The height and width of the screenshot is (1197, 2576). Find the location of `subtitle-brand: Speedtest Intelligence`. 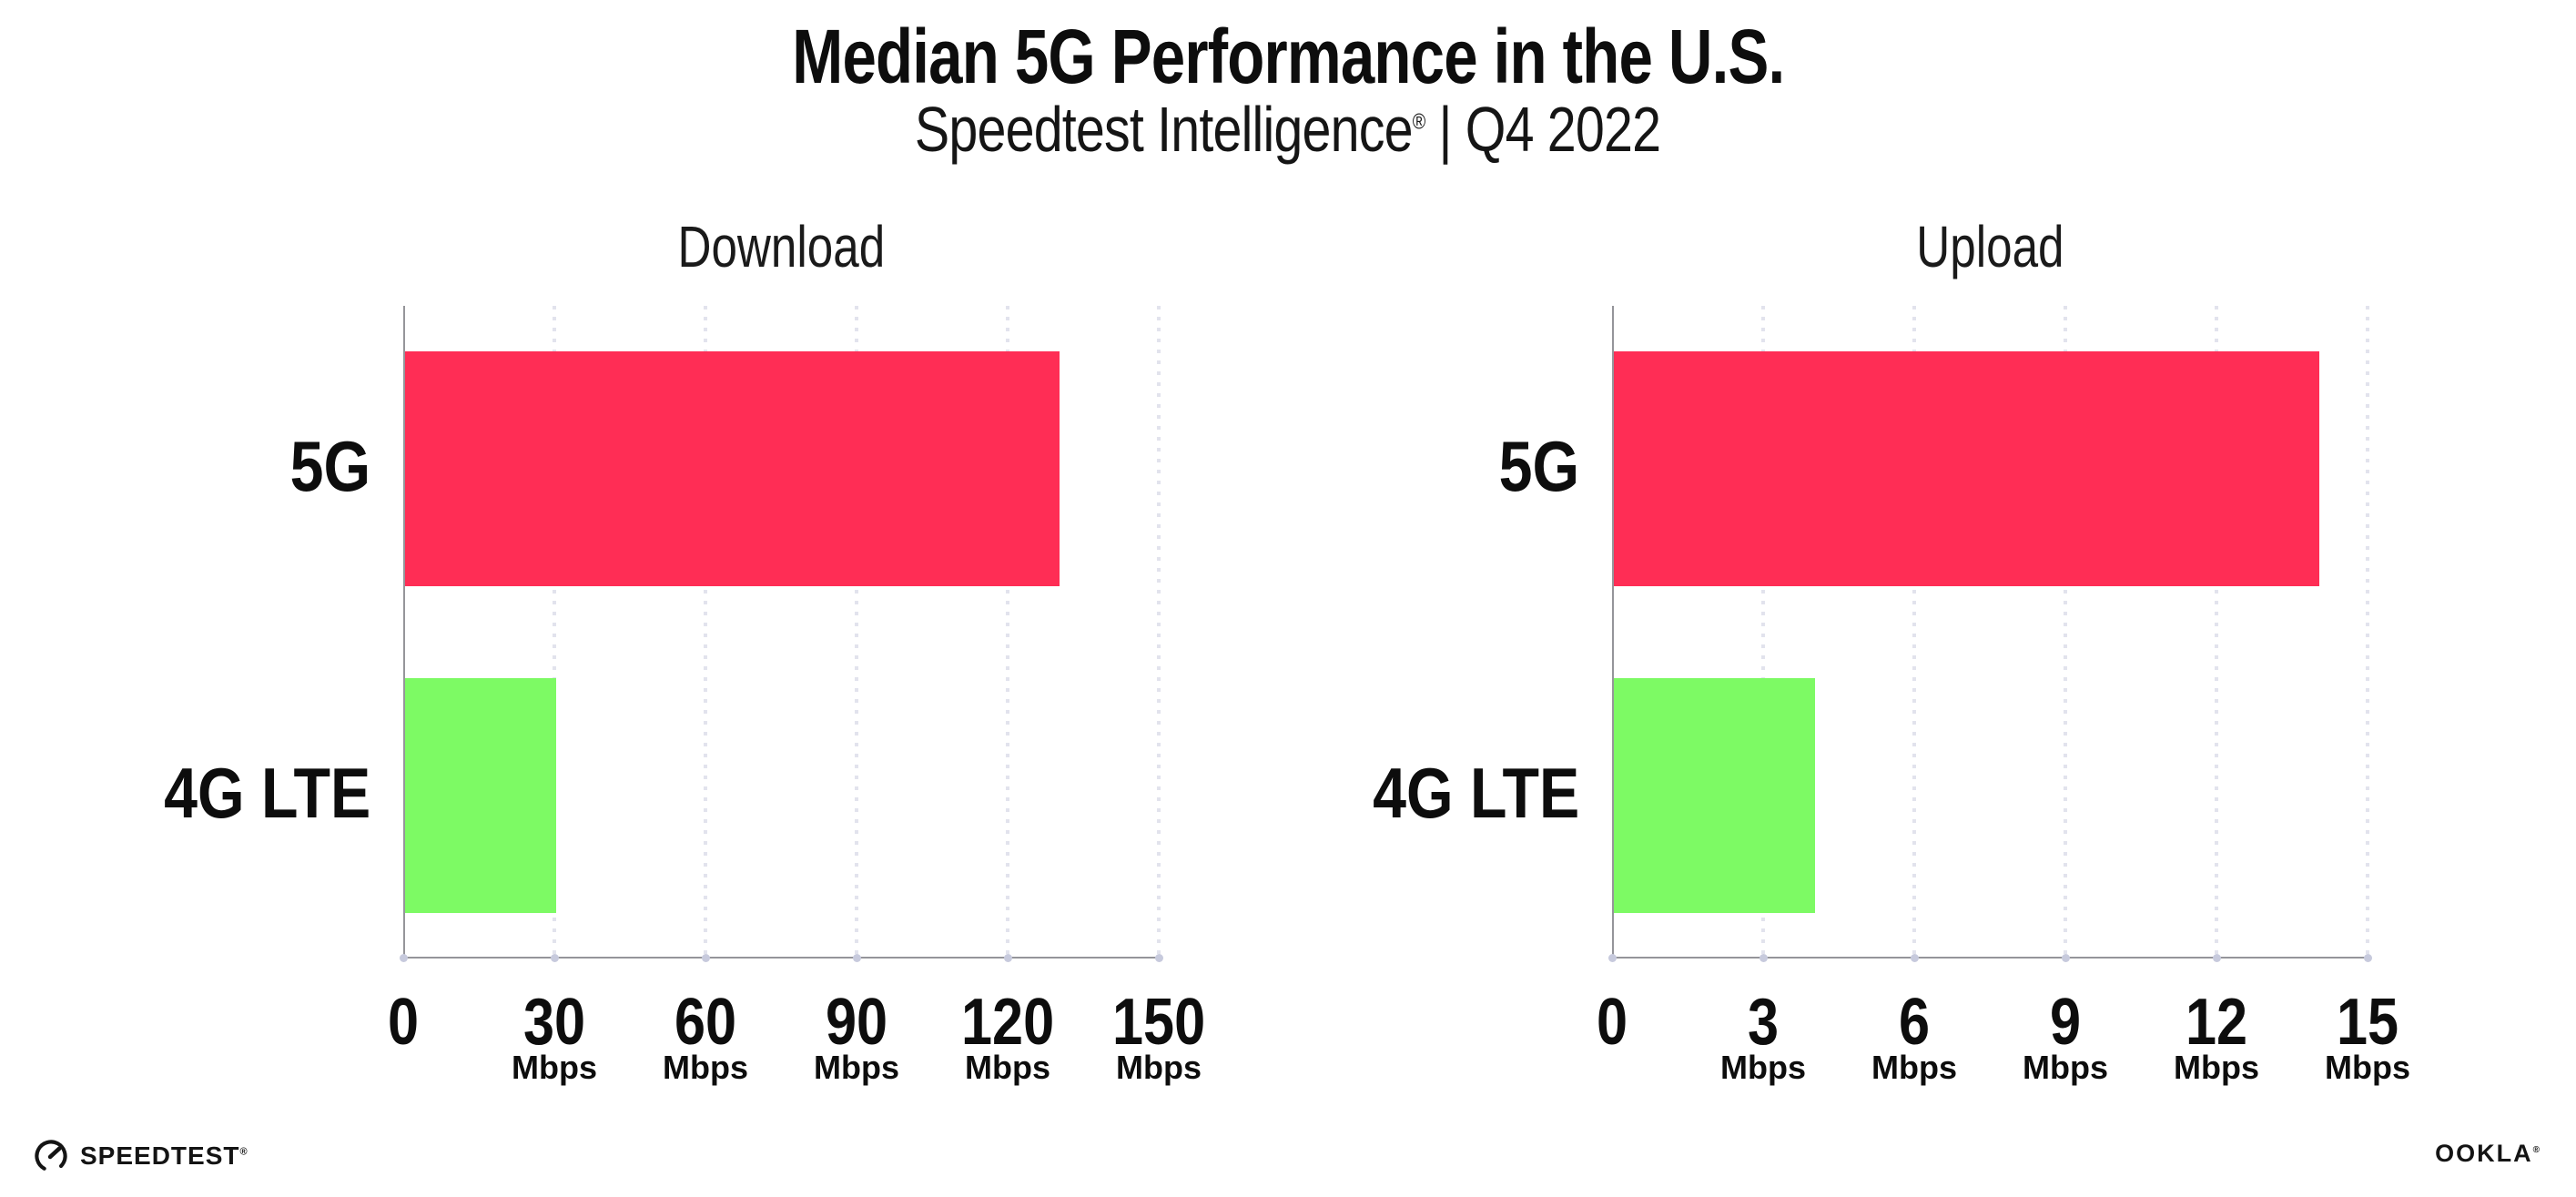

subtitle-brand: Speedtest Intelligence is located at coordinates (1164, 130).